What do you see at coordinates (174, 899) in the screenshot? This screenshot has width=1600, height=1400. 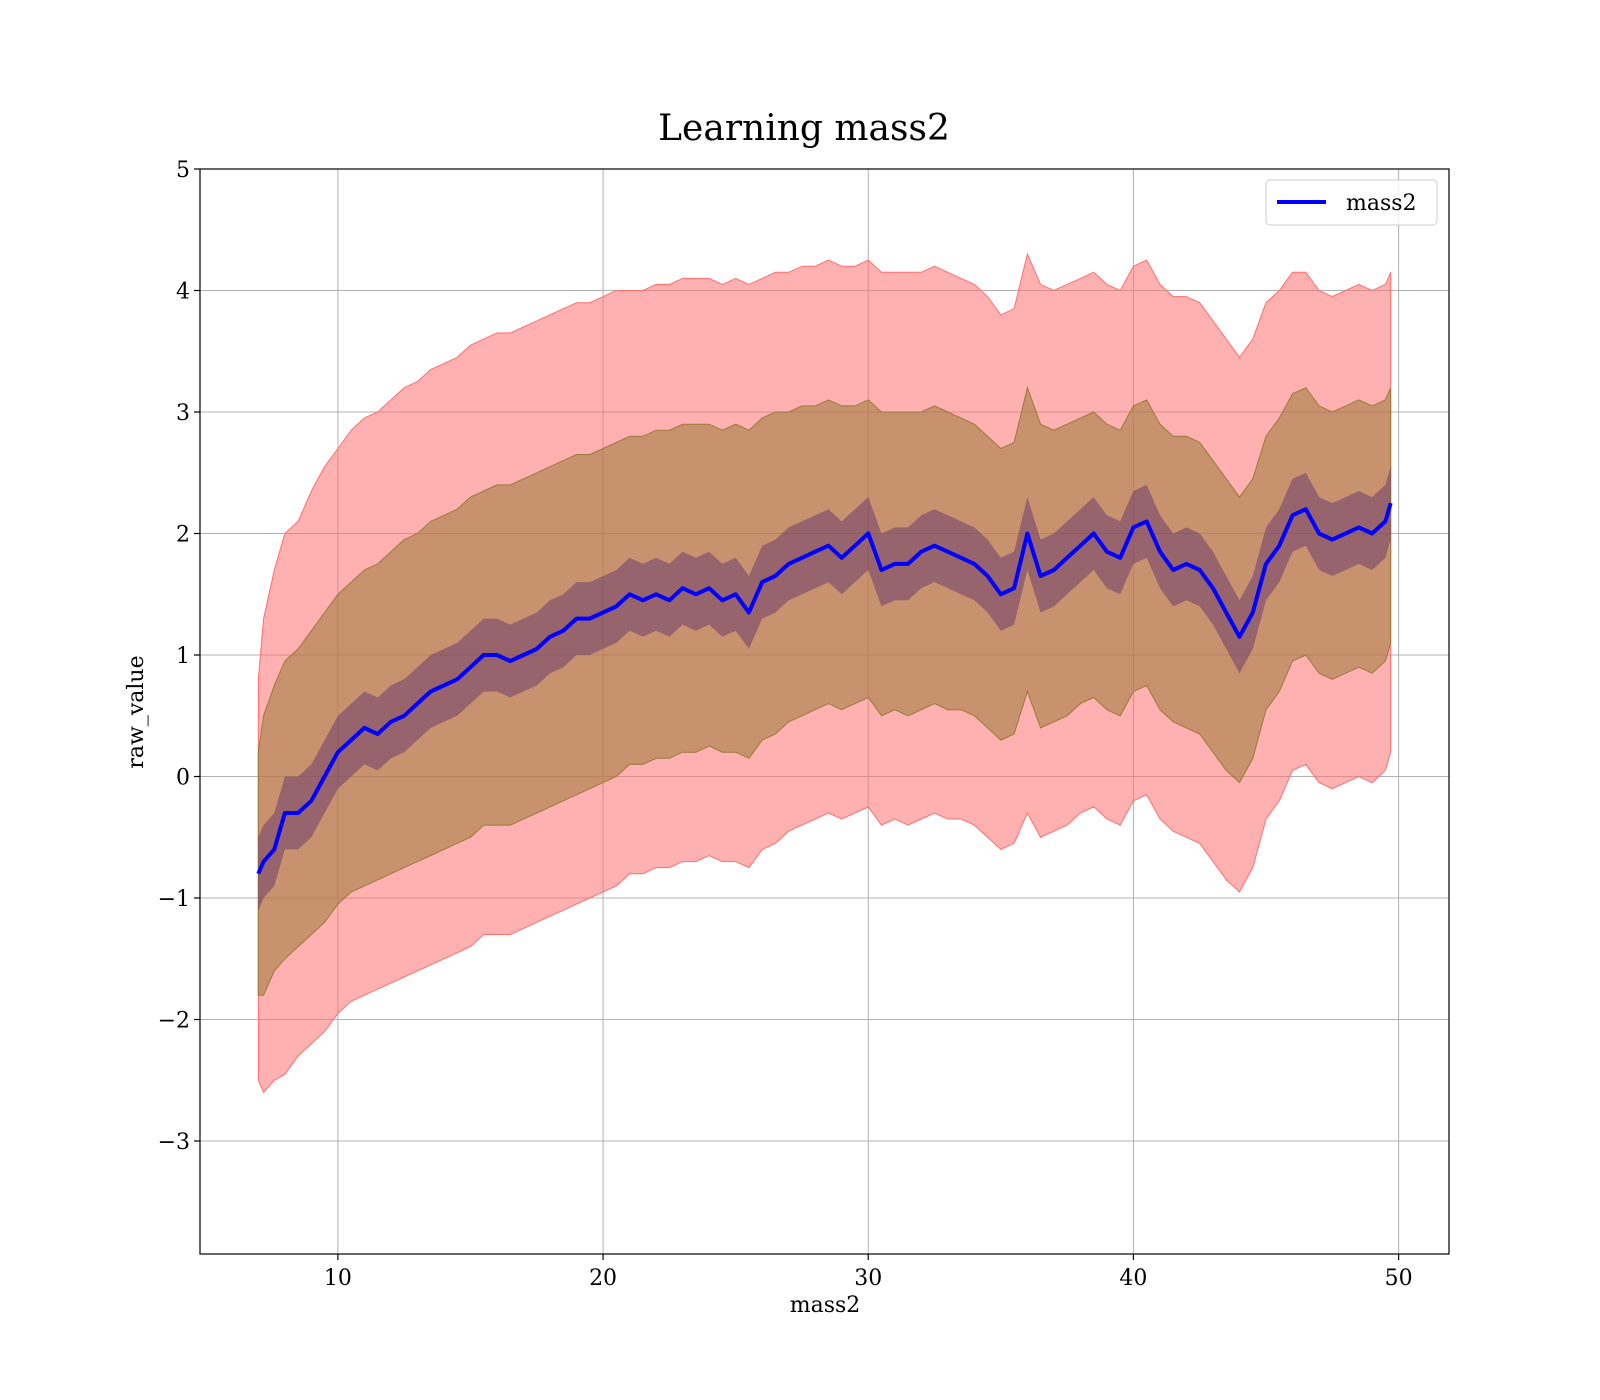 I see `y-tick-label: −1` at bounding box center [174, 899].